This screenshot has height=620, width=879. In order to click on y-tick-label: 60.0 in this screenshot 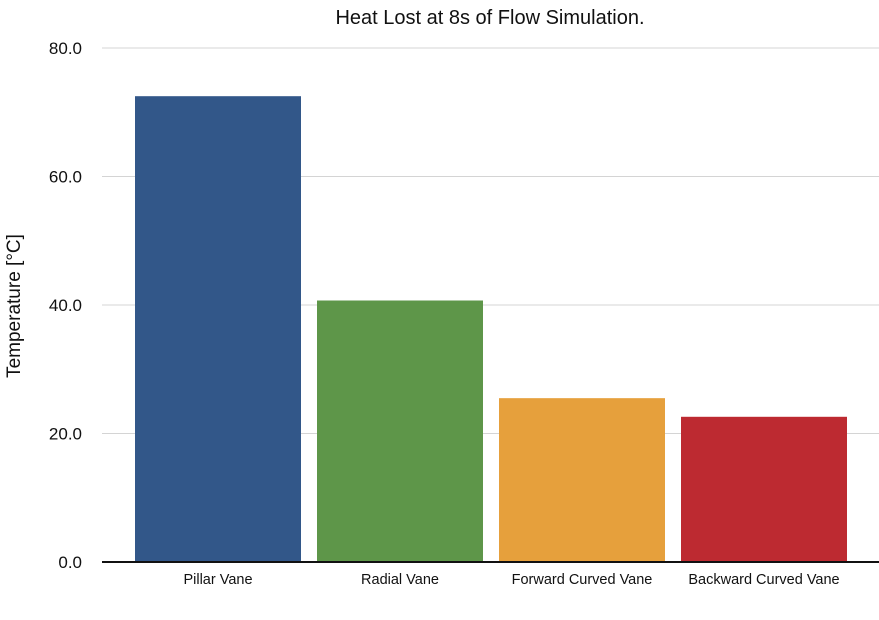, I will do `click(65, 177)`.